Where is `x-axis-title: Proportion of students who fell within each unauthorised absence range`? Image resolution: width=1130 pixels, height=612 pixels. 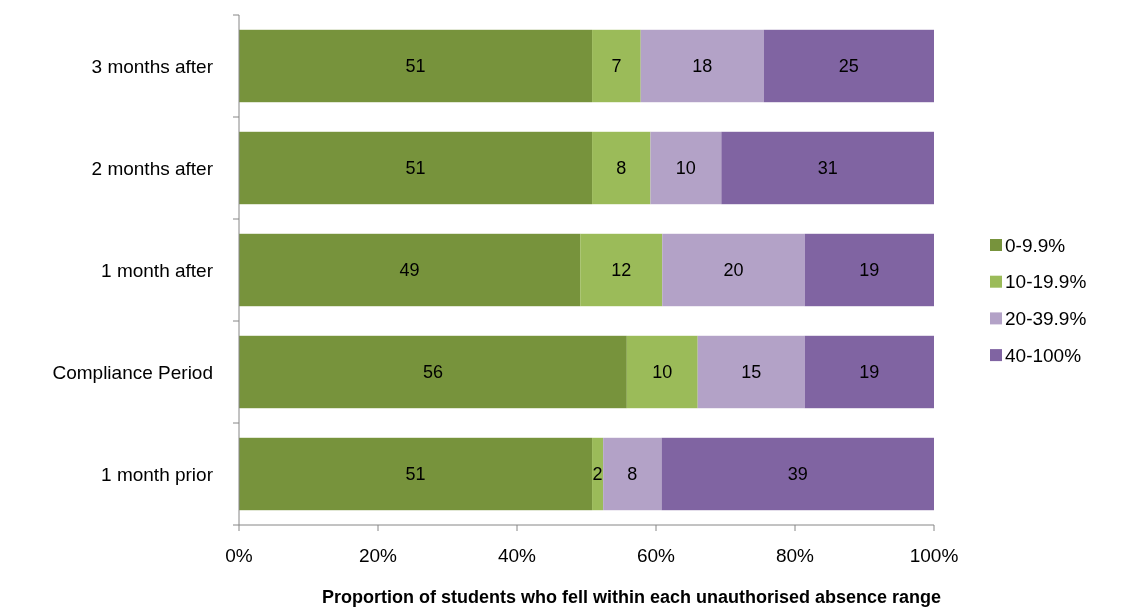 x-axis-title: Proportion of students who fell within each unauthorised absence range is located at coordinates (631, 597).